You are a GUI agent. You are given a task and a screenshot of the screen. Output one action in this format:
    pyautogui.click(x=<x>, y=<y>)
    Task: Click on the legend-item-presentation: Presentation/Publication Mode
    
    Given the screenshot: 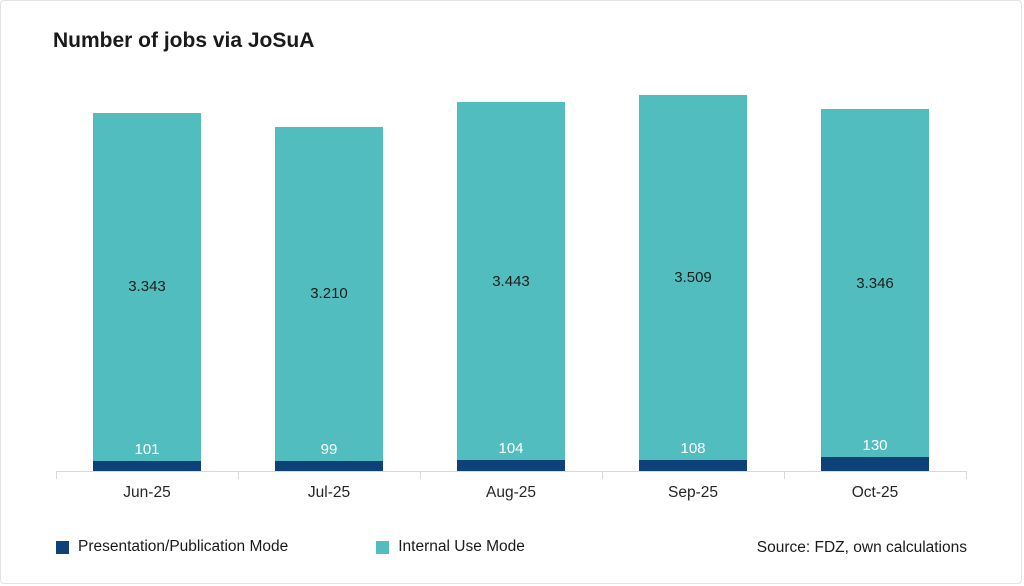 What is the action you would take?
    pyautogui.click(x=172, y=547)
    